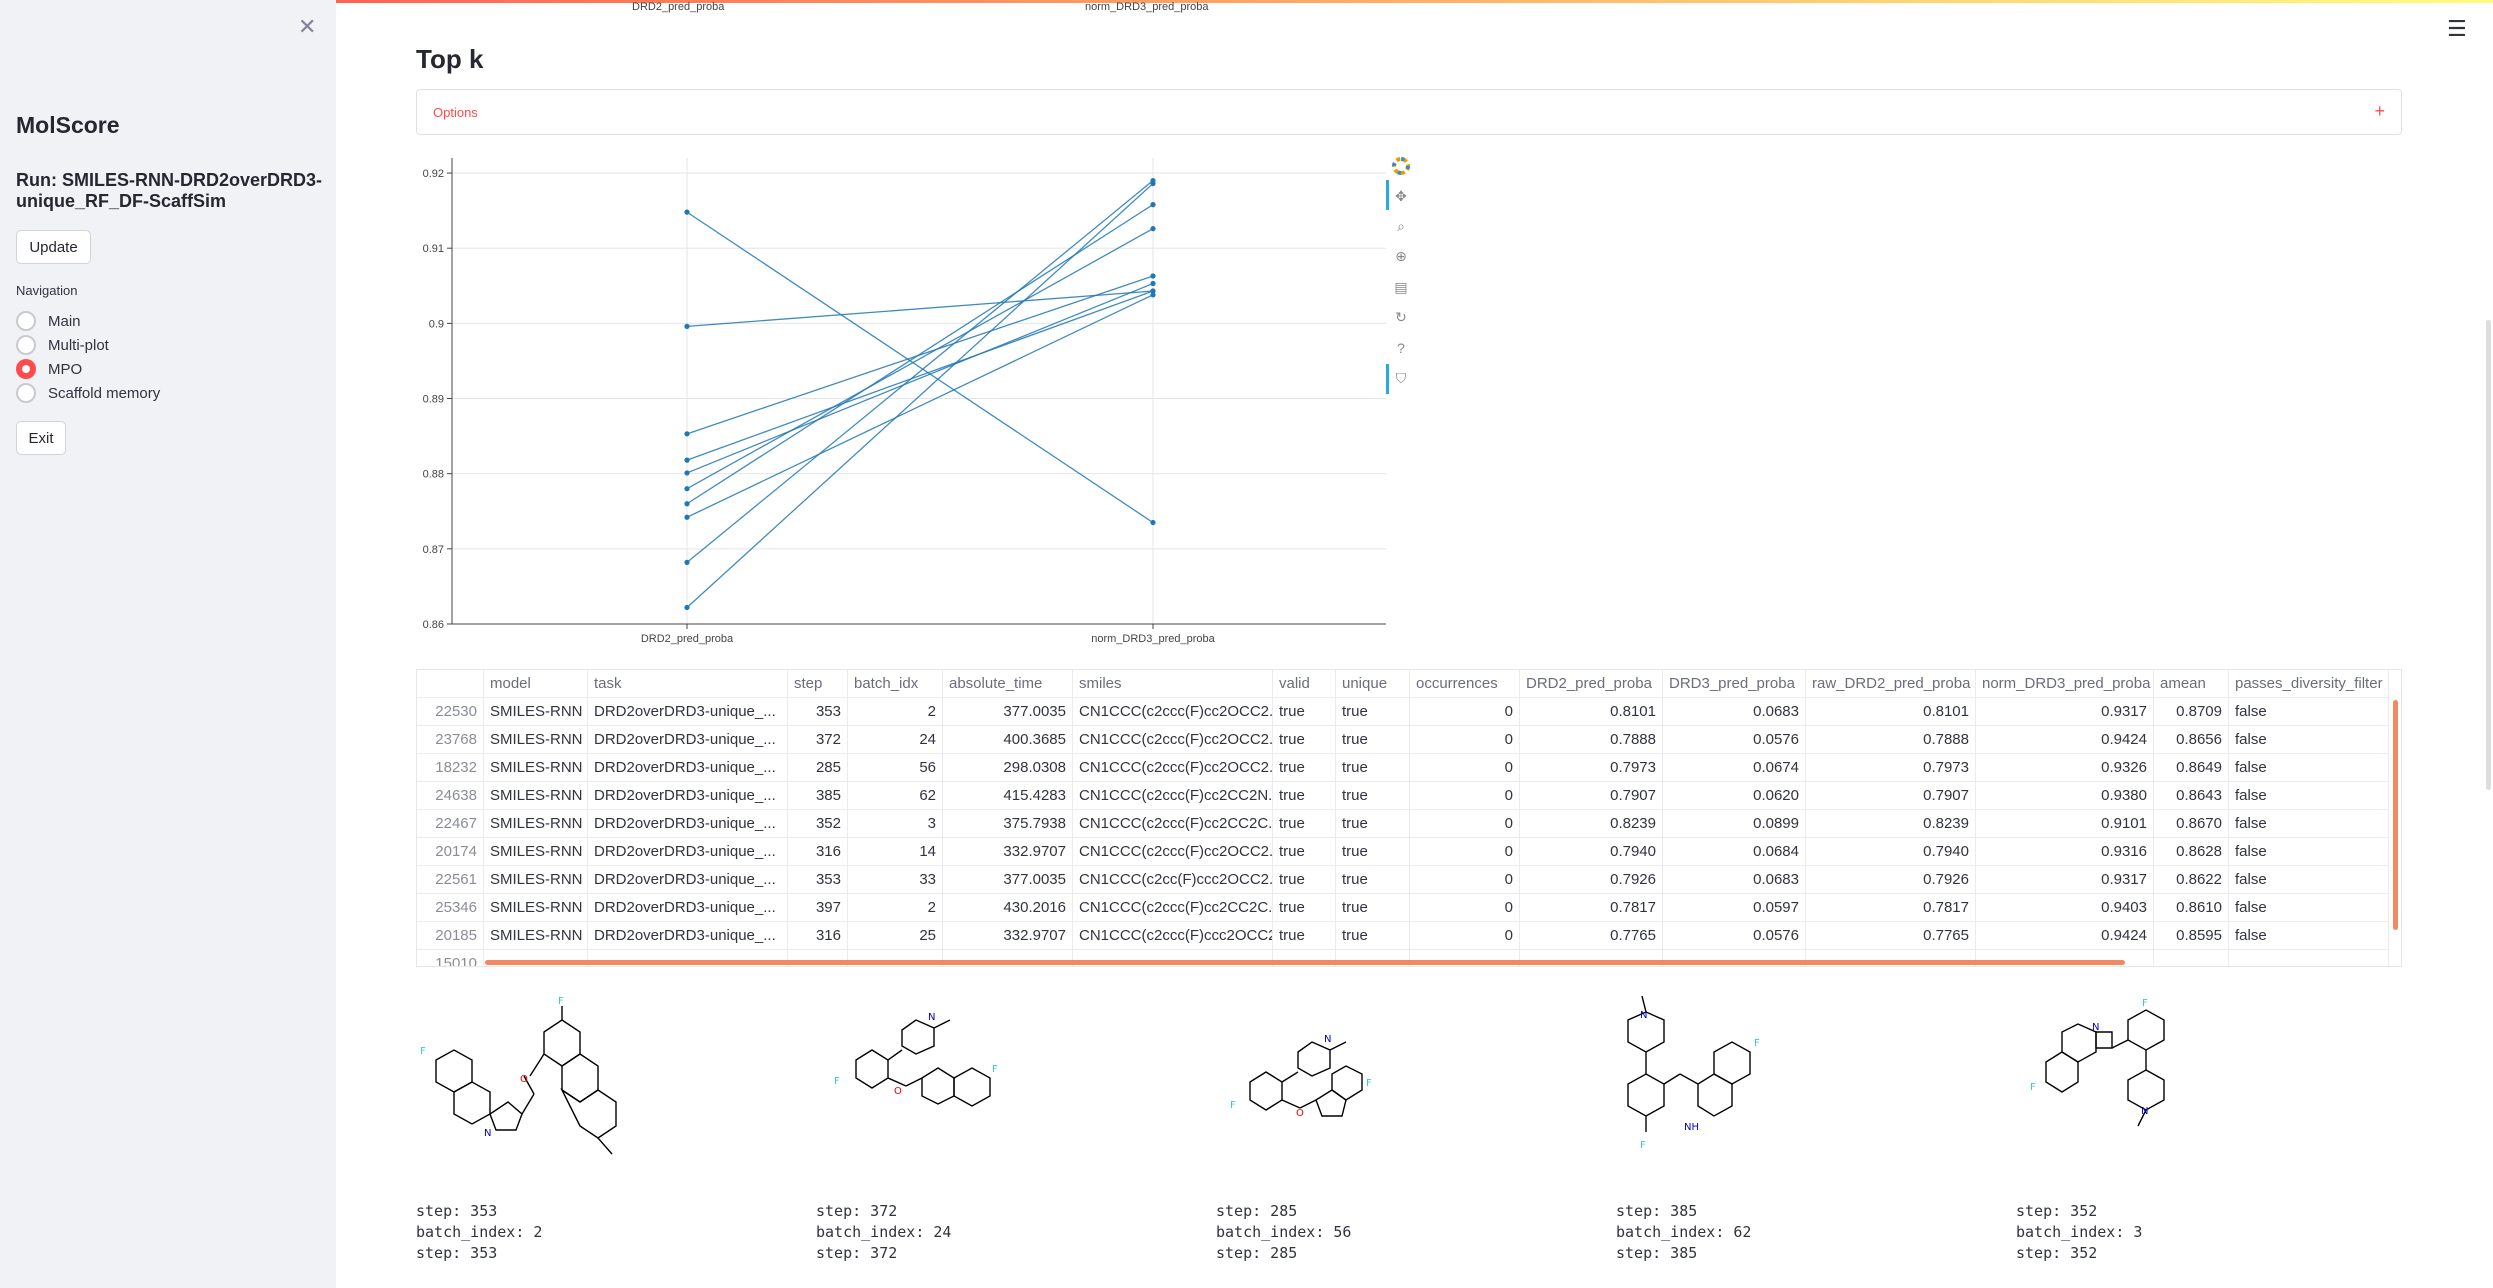  Describe the element at coordinates (307, 26) in the screenshot. I see `close-icon: ✕` at that location.